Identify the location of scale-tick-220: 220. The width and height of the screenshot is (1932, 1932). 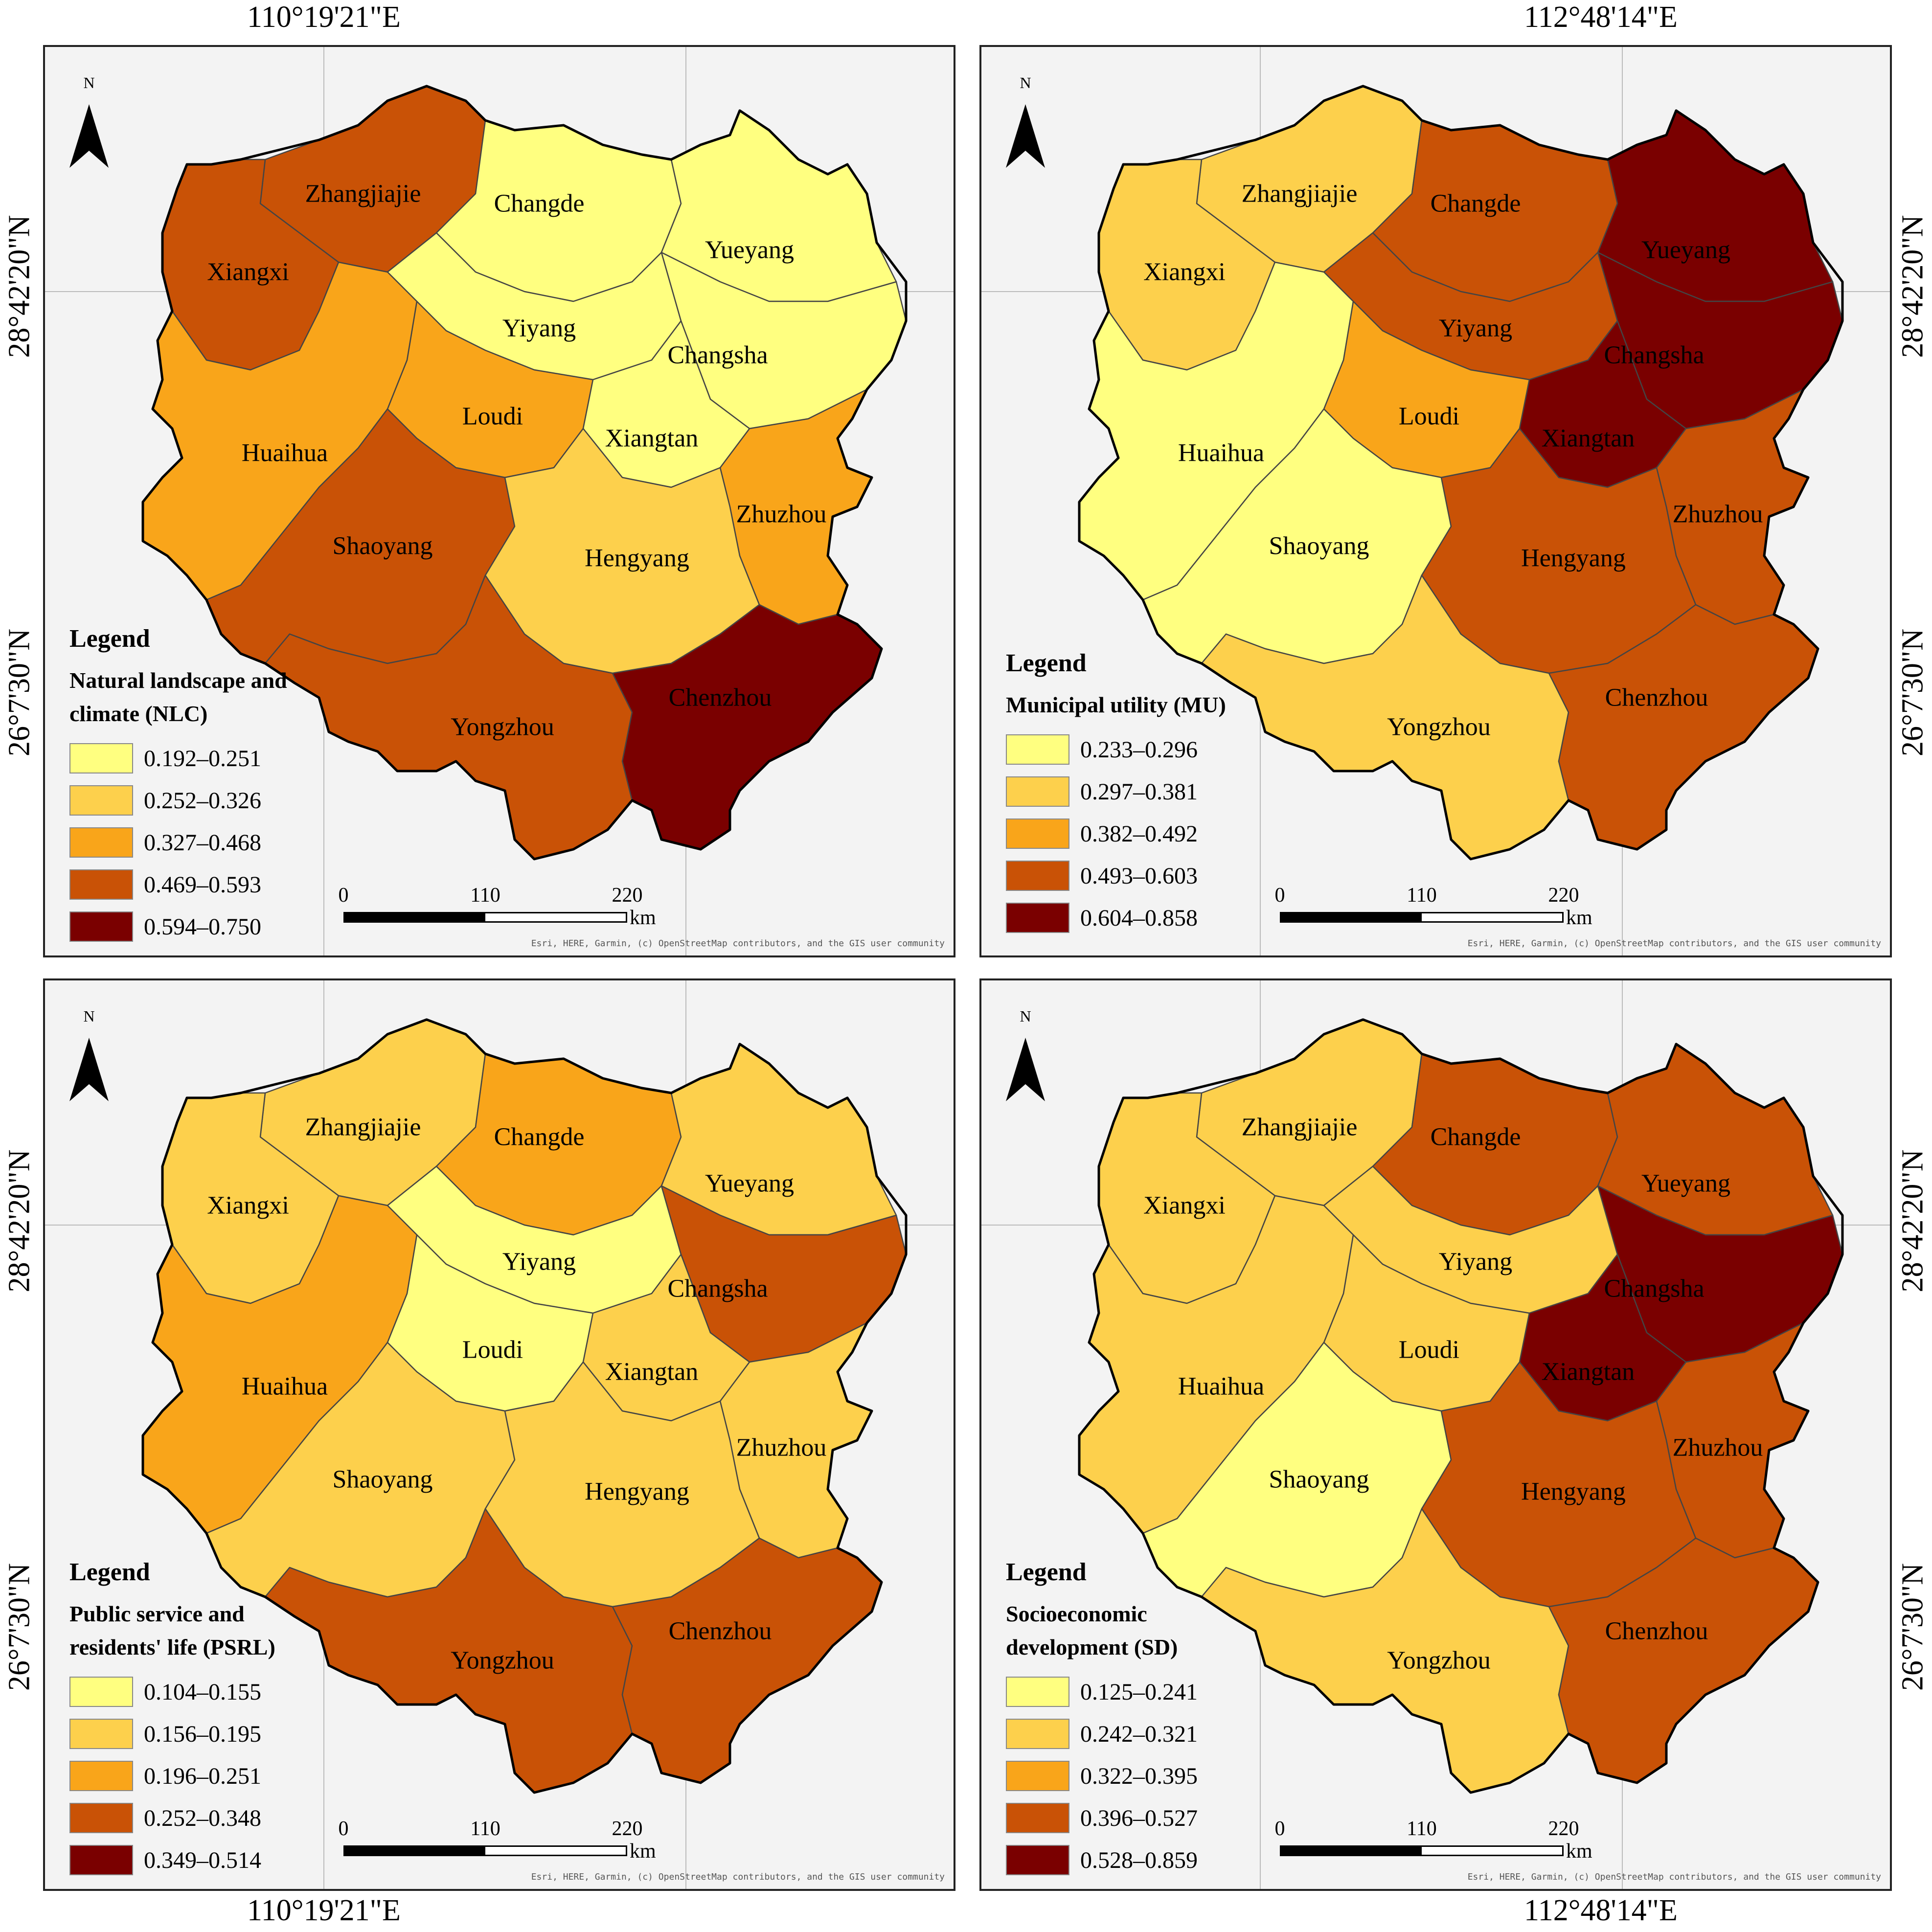
(1563, 1829).